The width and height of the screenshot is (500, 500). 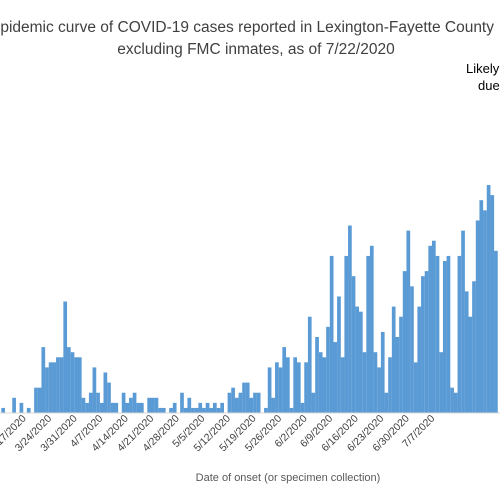 I want to click on chart-title-line-2: excluding FMC inmates, as of 7/22/2020, so click(x=256, y=49).